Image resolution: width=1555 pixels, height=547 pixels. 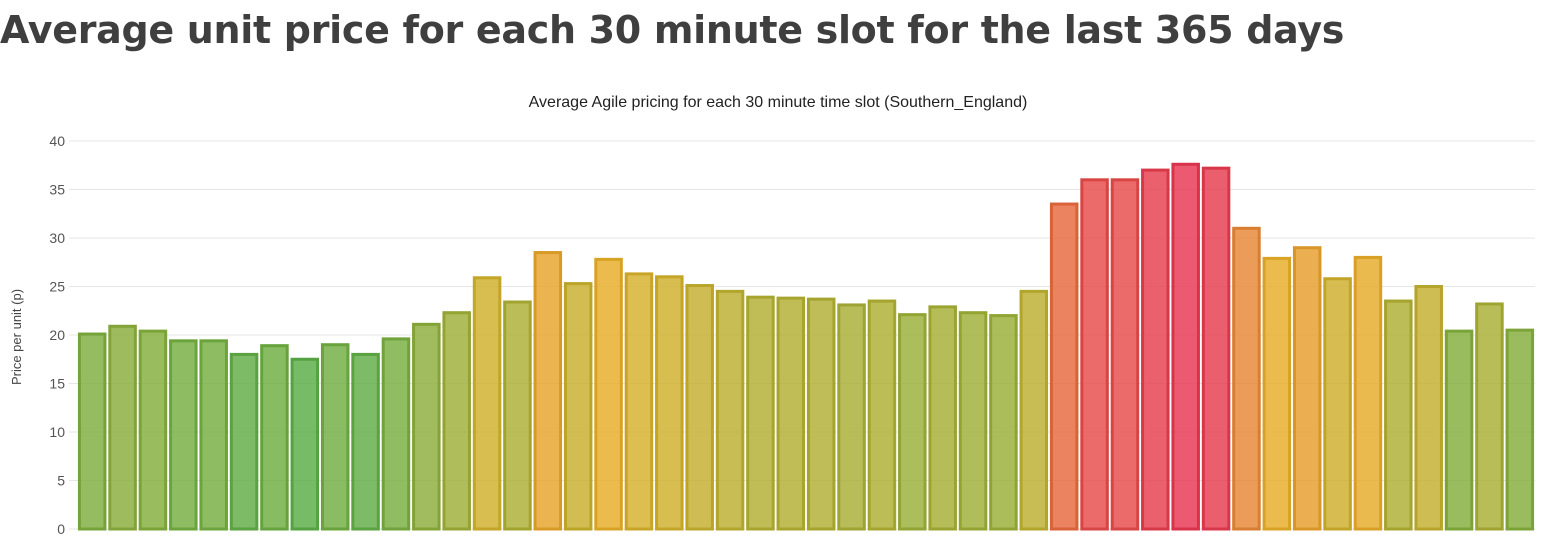 What do you see at coordinates (57, 238) in the screenshot?
I see `y-tick-label: 30` at bounding box center [57, 238].